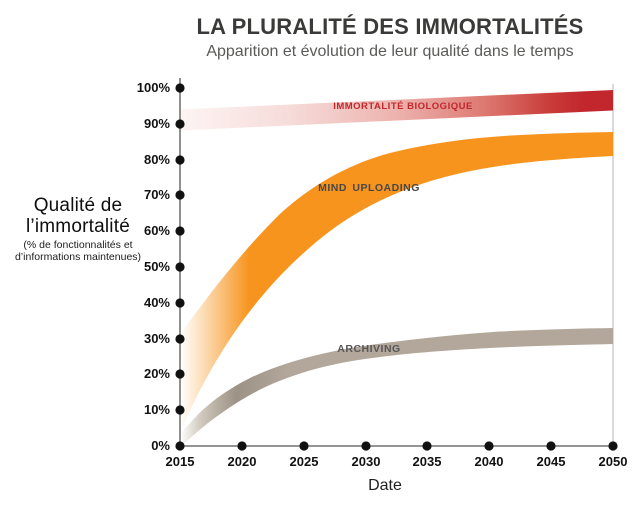  What do you see at coordinates (489, 461) in the screenshot?
I see `x-tick-label-2040: 2040` at bounding box center [489, 461].